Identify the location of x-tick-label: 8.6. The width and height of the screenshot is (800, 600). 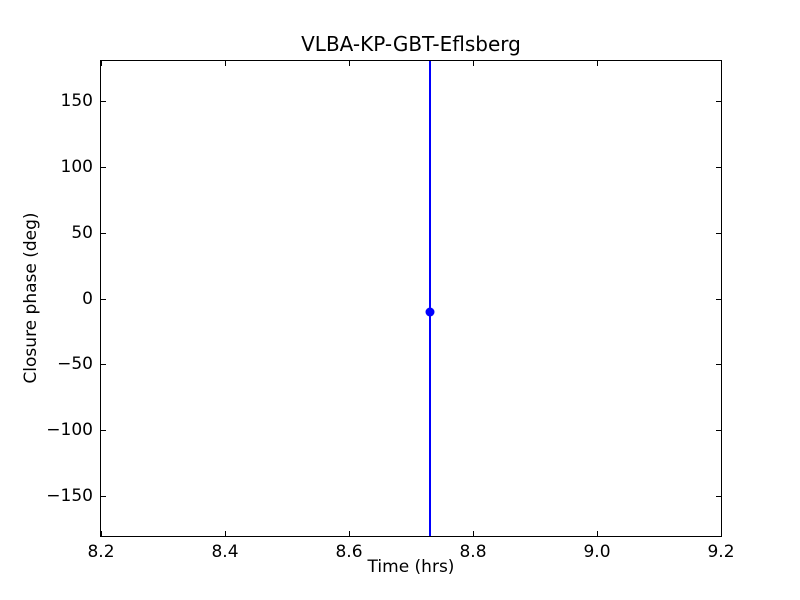
(349, 552).